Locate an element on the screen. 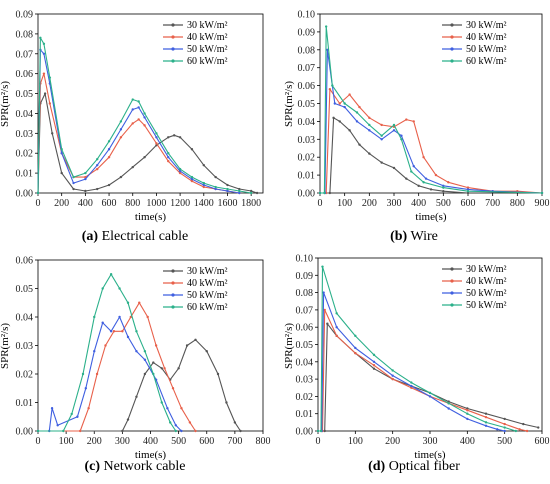  y-tick-label: 0.03 is located at coordinates (25, 346).